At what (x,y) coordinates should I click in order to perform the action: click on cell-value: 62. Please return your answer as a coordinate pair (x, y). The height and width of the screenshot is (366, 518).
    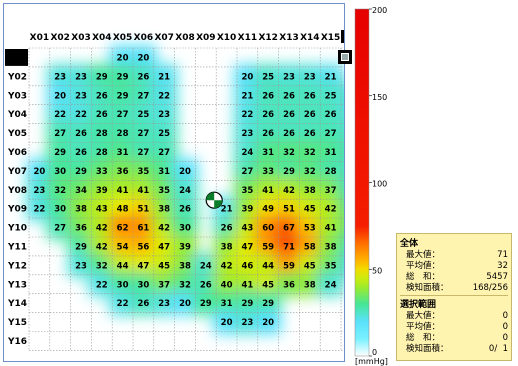
    Looking at the image, I should click on (123, 229).